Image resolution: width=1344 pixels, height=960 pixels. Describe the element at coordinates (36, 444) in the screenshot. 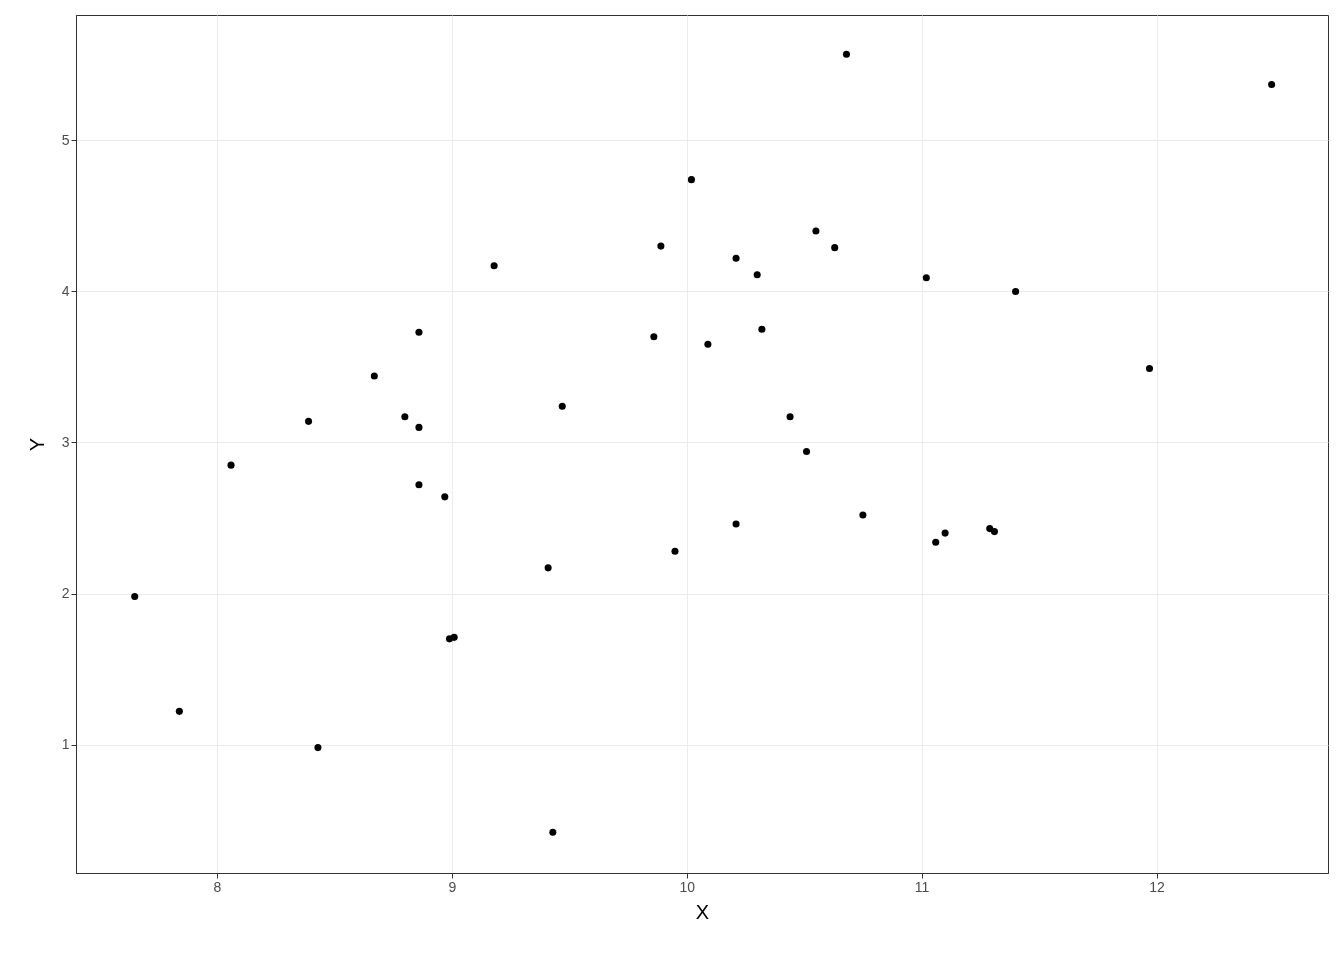

I see `y-axis-title: Y` at that location.